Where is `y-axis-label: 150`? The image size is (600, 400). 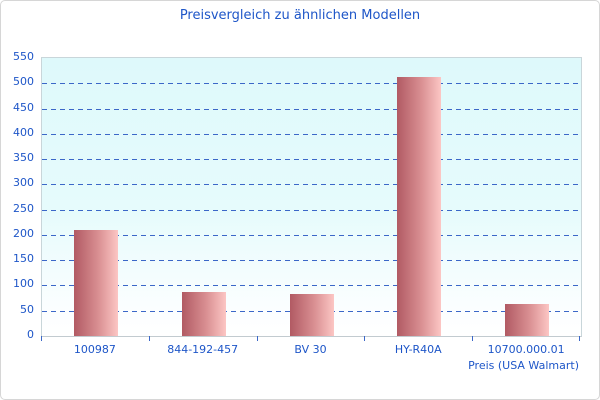 y-axis-label: 150 is located at coordinates (23, 259).